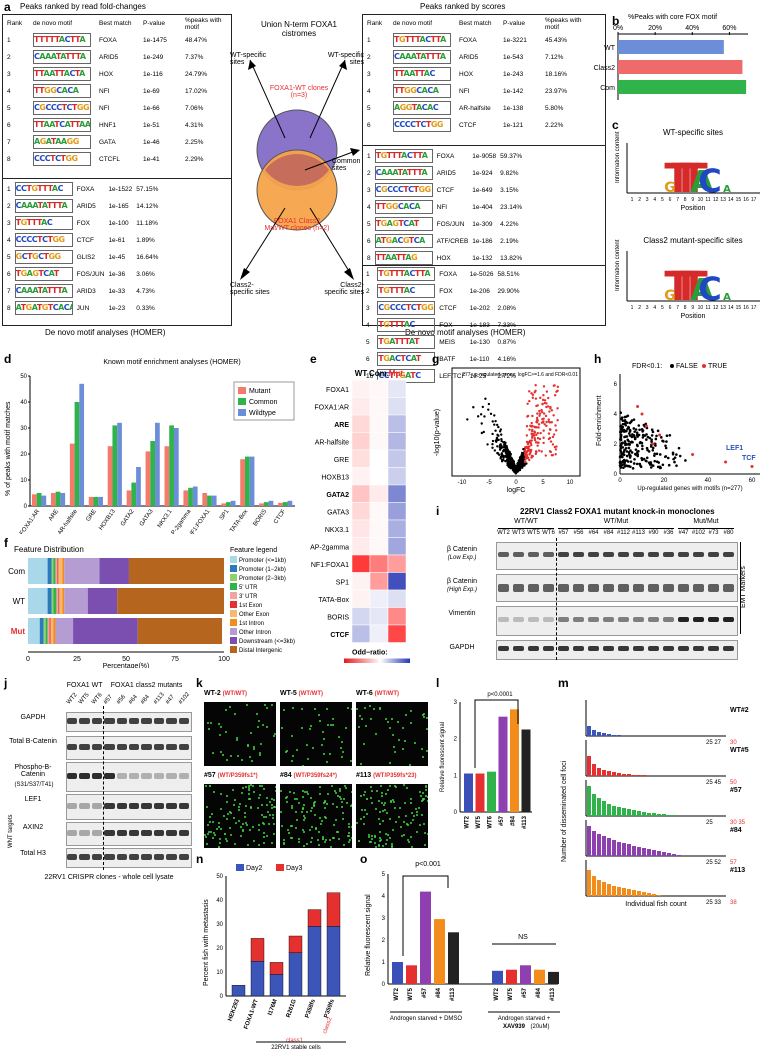 The image size is (765, 1050). Describe the element at coordinates (147, 257) in the screenshot. I see `percent-cell: 16.64%` at that location.